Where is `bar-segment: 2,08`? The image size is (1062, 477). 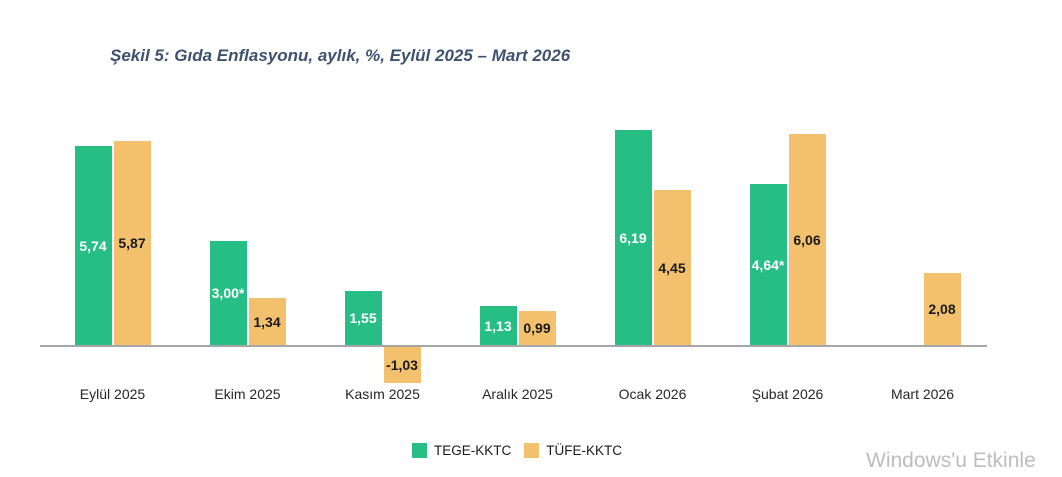 bar-segment: 2,08 is located at coordinates (942, 309).